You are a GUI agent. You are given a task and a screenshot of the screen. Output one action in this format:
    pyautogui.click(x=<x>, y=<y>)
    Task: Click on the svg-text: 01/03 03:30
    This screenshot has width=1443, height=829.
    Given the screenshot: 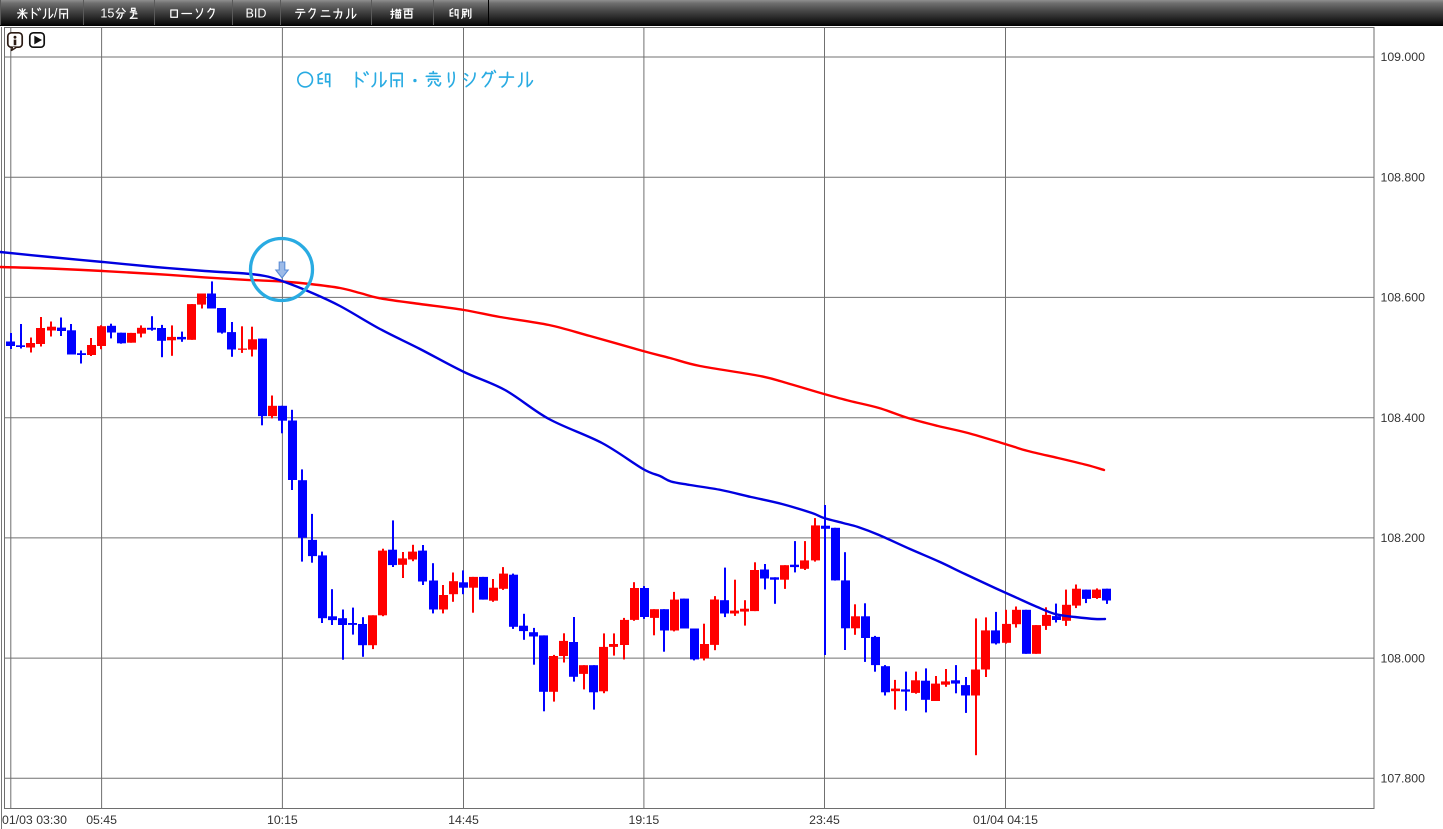 What is the action you would take?
    pyautogui.click(x=34, y=820)
    